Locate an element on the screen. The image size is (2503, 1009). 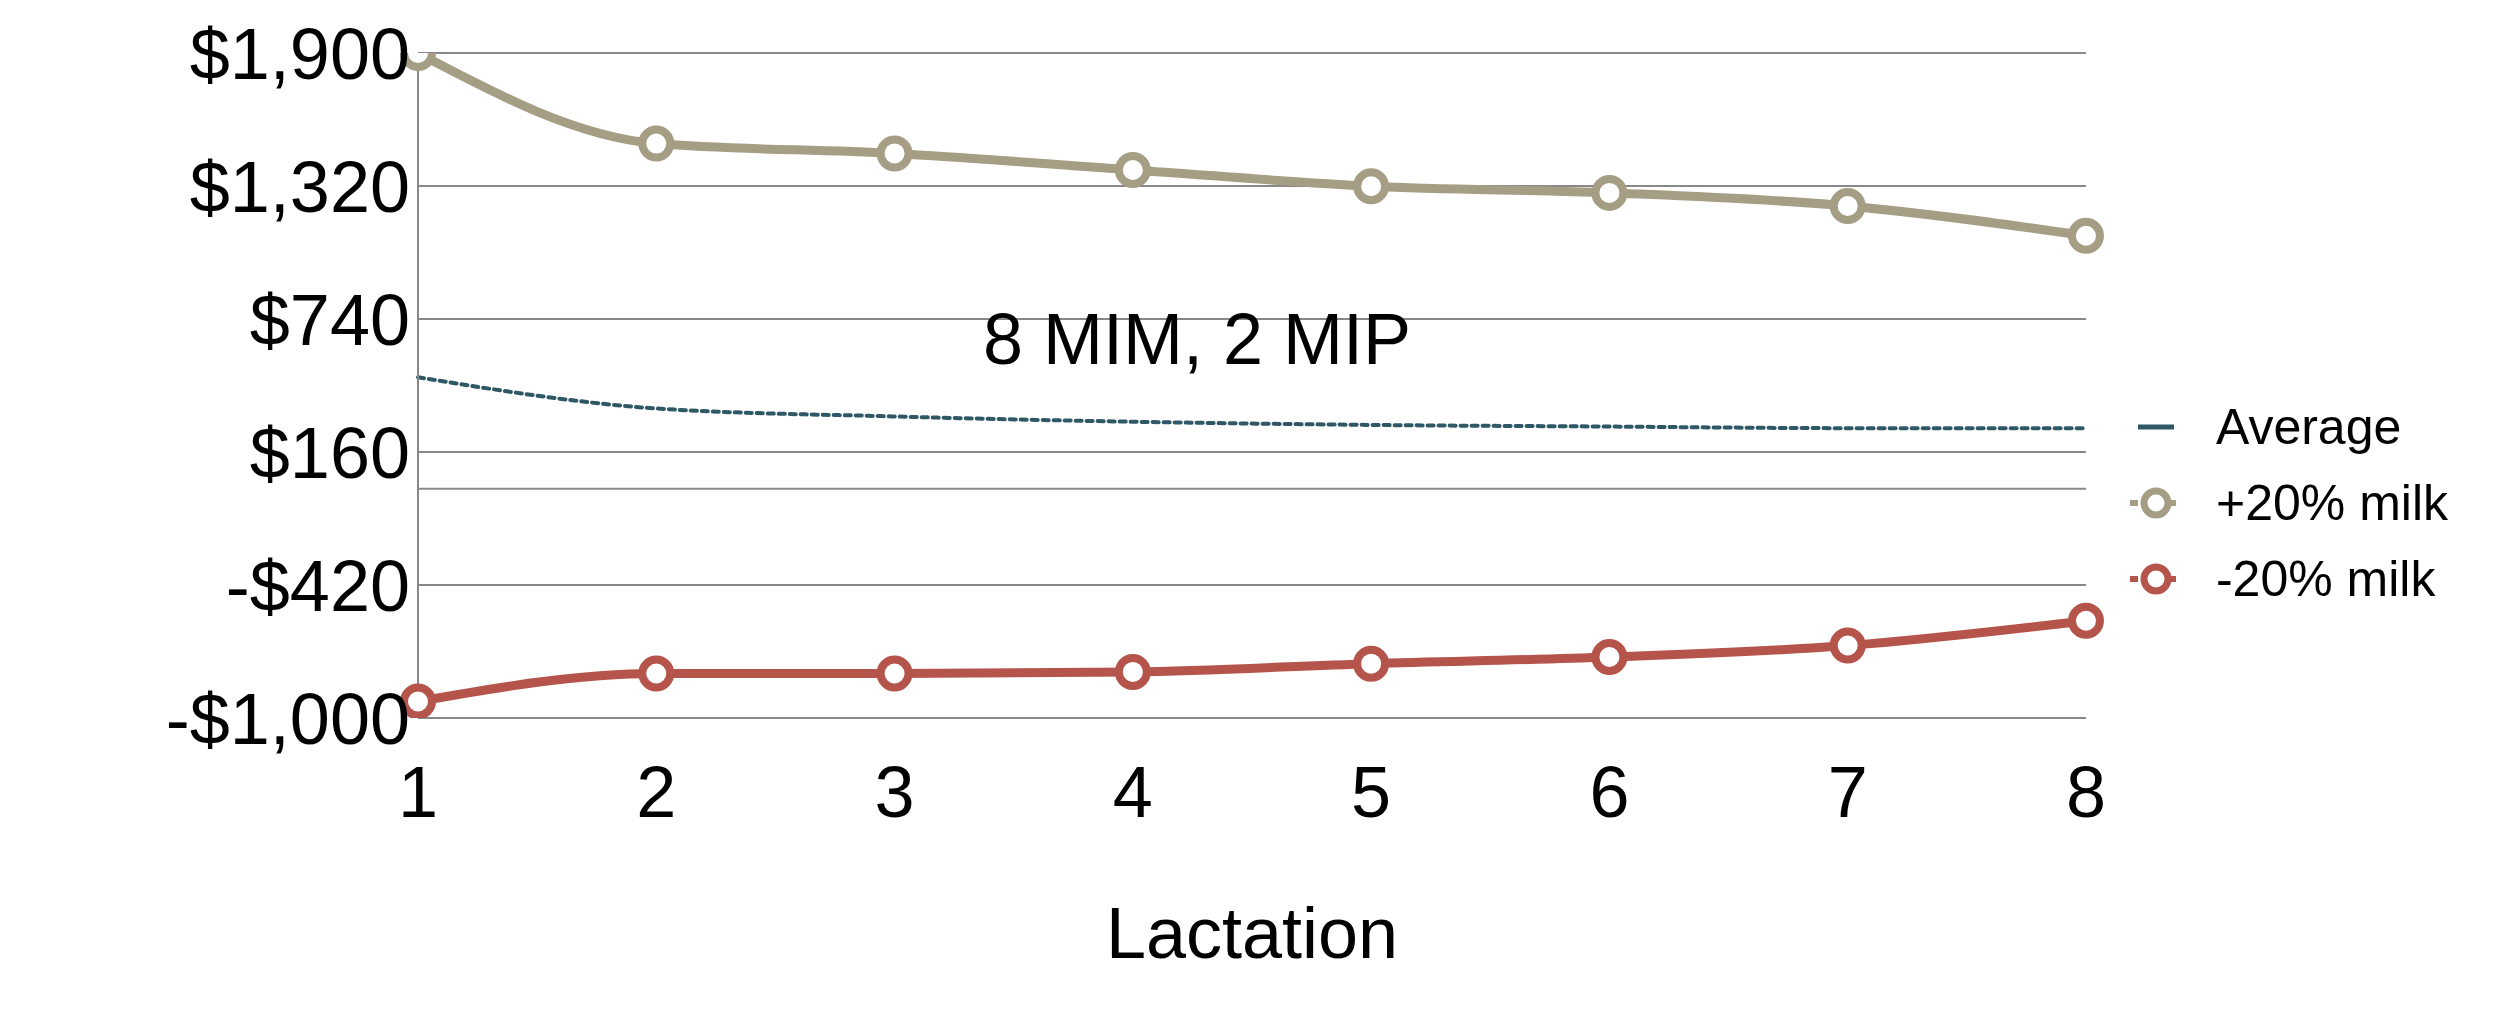
x-tick-label: 8 is located at coordinates (2085, 792).